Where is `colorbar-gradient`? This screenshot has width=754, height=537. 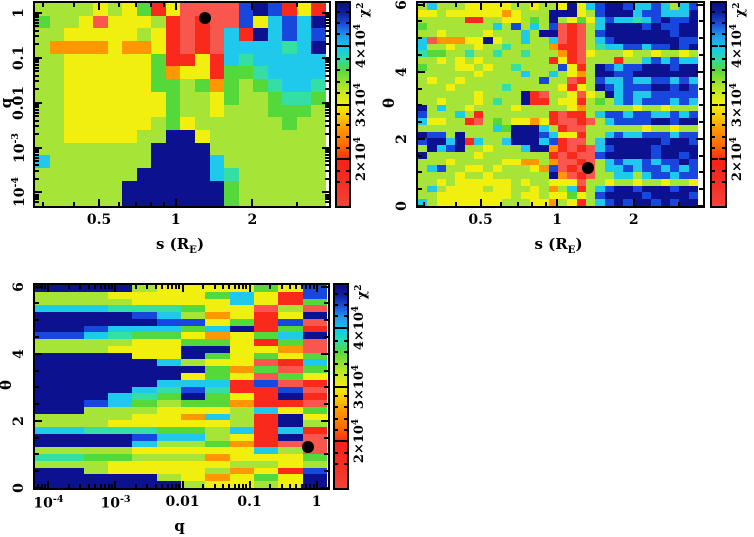
colorbar-gradient is located at coordinates (718, 104).